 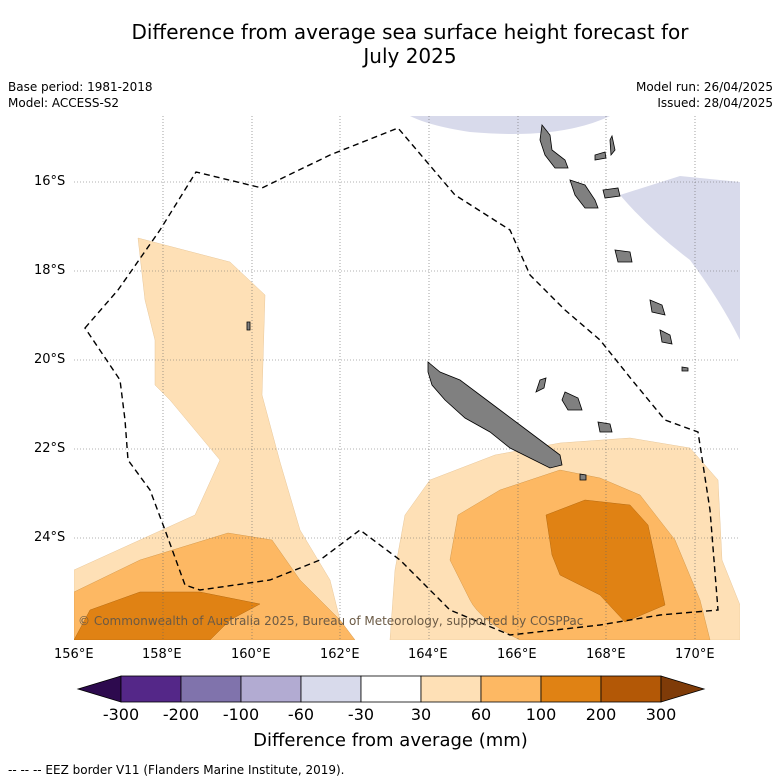 What do you see at coordinates (74, 654) in the screenshot?
I see `lon-label: 156°E` at bounding box center [74, 654].